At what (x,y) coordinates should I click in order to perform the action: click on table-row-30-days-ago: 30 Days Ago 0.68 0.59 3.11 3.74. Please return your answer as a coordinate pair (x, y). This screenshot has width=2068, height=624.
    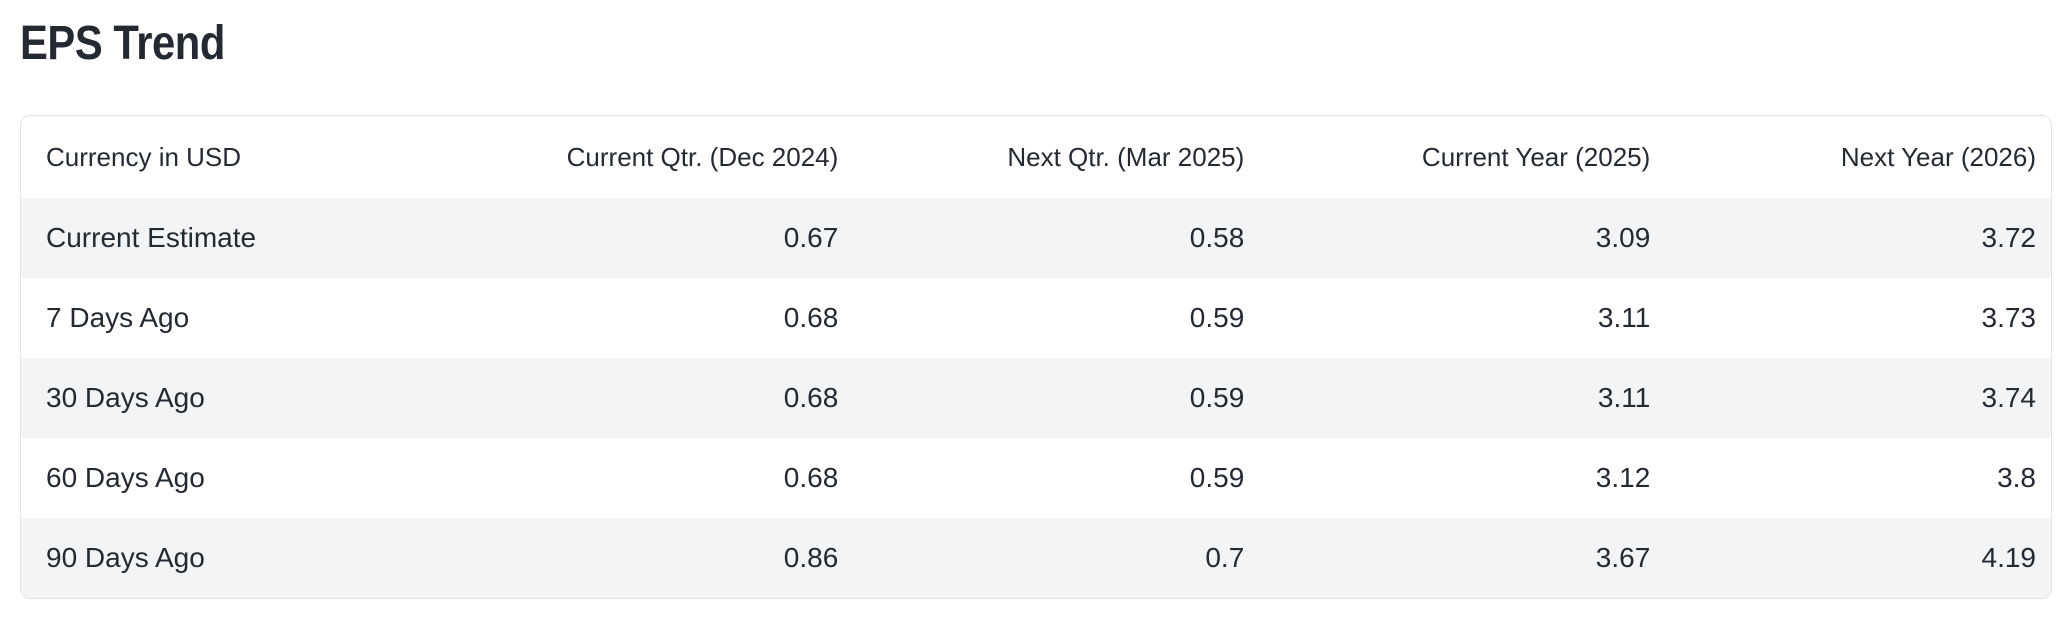
    Looking at the image, I should click on (1036, 398).